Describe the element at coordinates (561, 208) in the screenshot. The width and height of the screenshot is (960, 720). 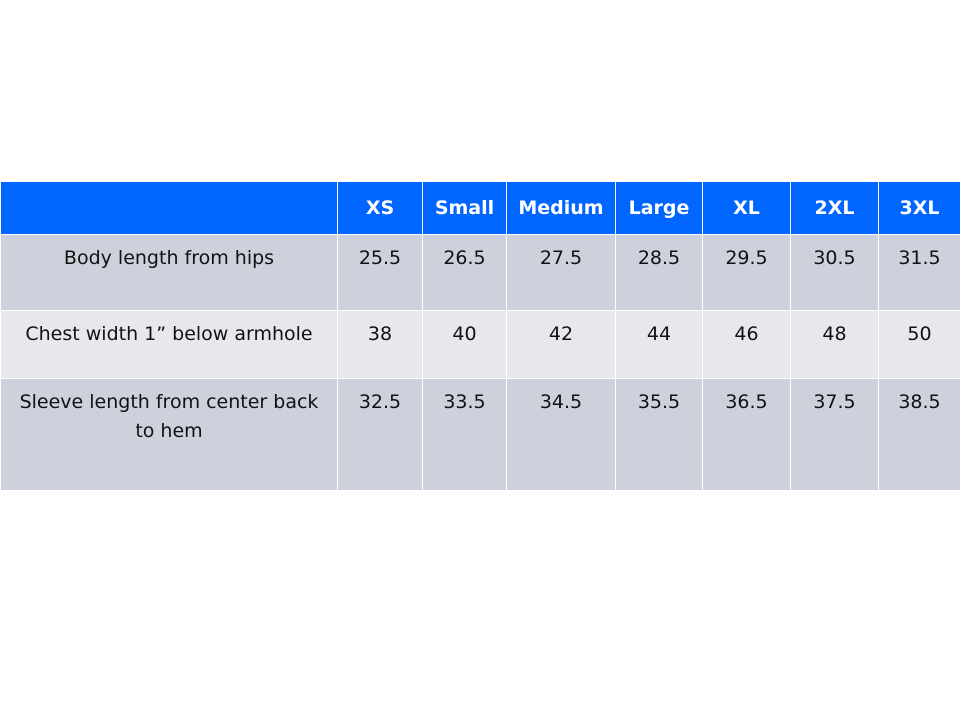
I see `header-cell-medium: Medium` at that location.